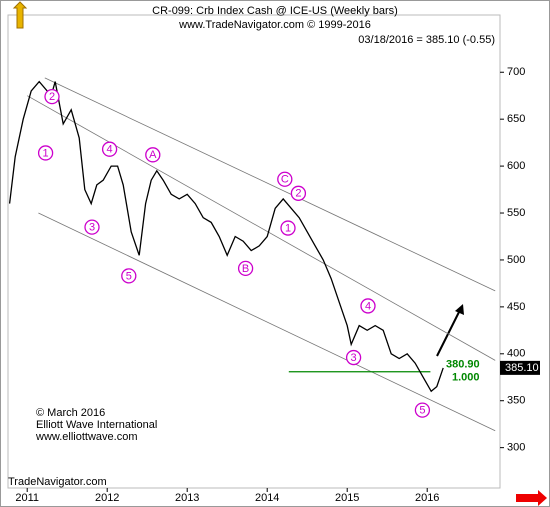  What do you see at coordinates (516, 354) in the screenshot?
I see `y-tick-label: 400` at bounding box center [516, 354].